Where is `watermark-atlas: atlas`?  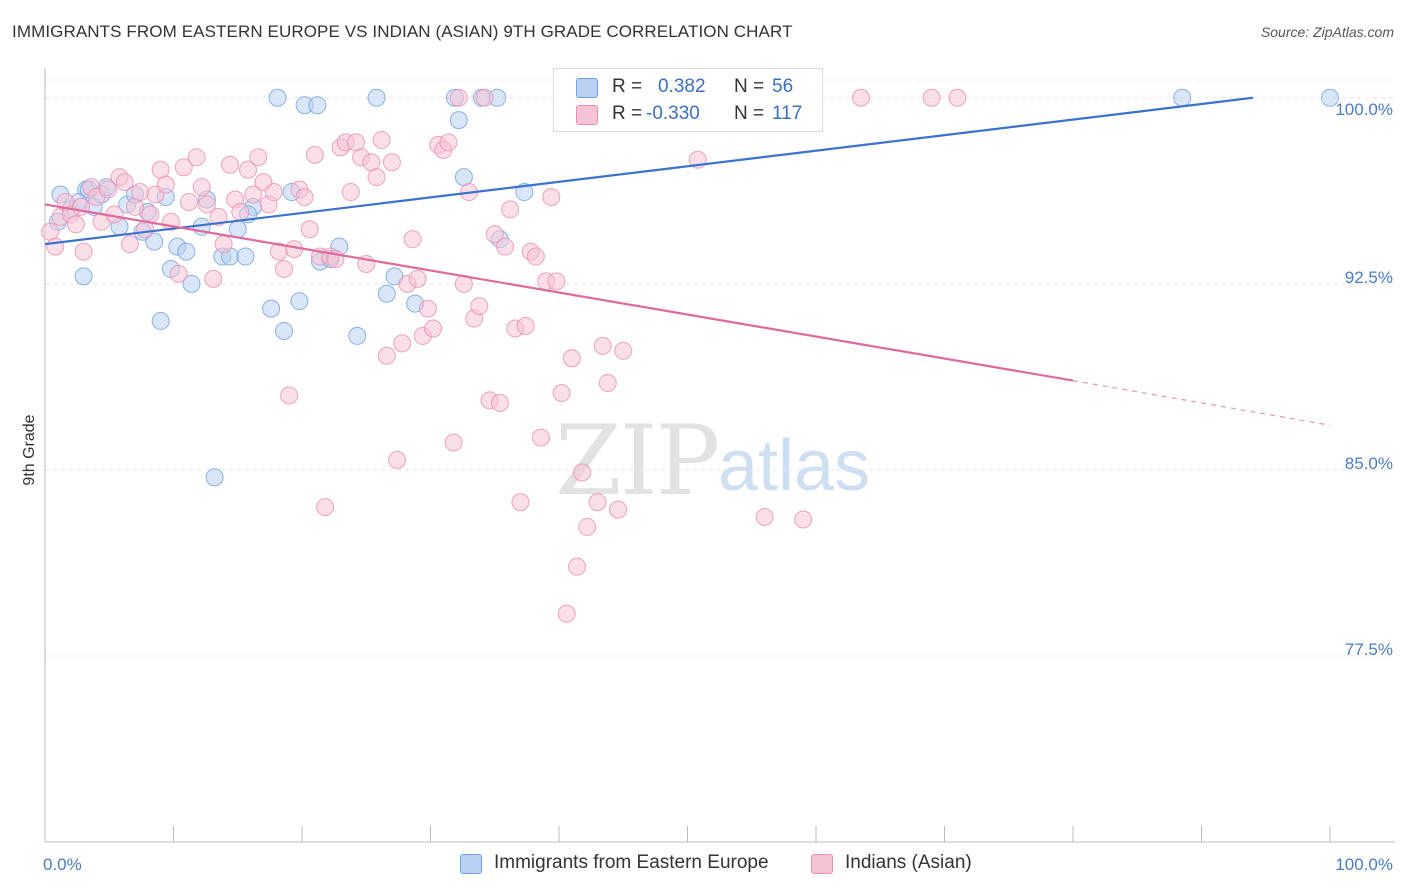 watermark-atlas: atlas is located at coordinates (794, 466).